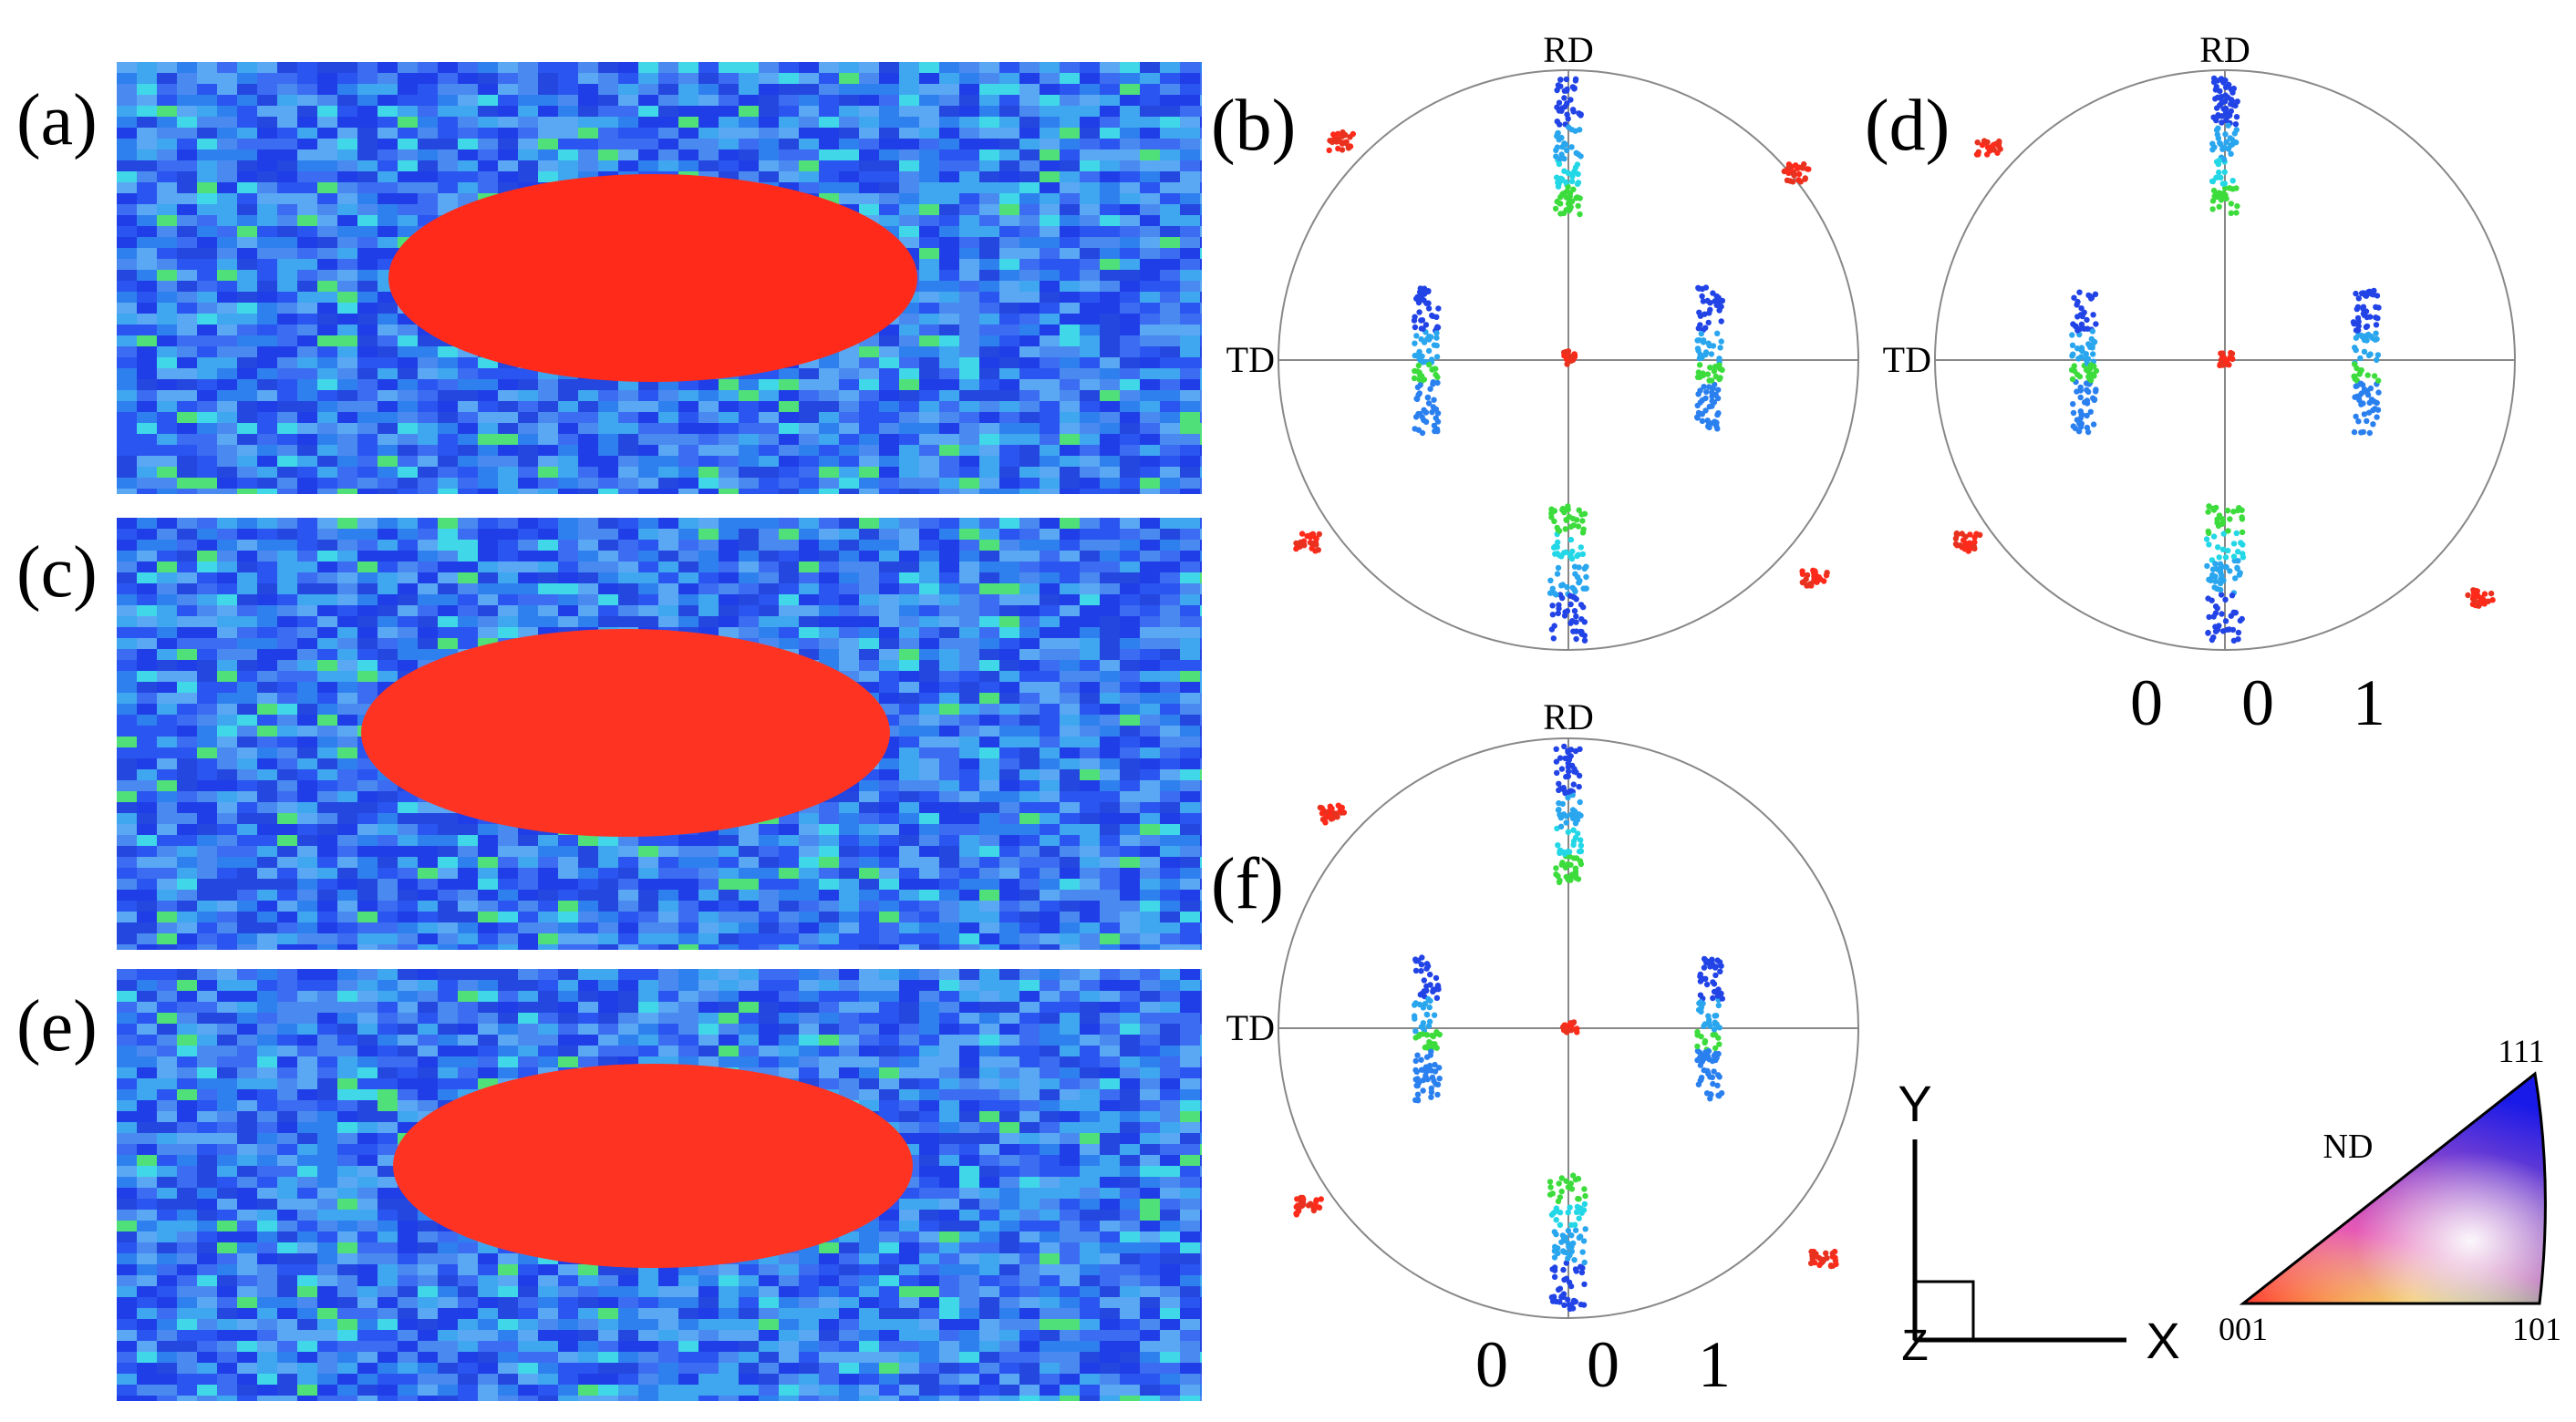 The image size is (2576, 1422). Describe the element at coordinates (1914, 1103) in the screenshot. I see `y-axis-label: Y` at that location.